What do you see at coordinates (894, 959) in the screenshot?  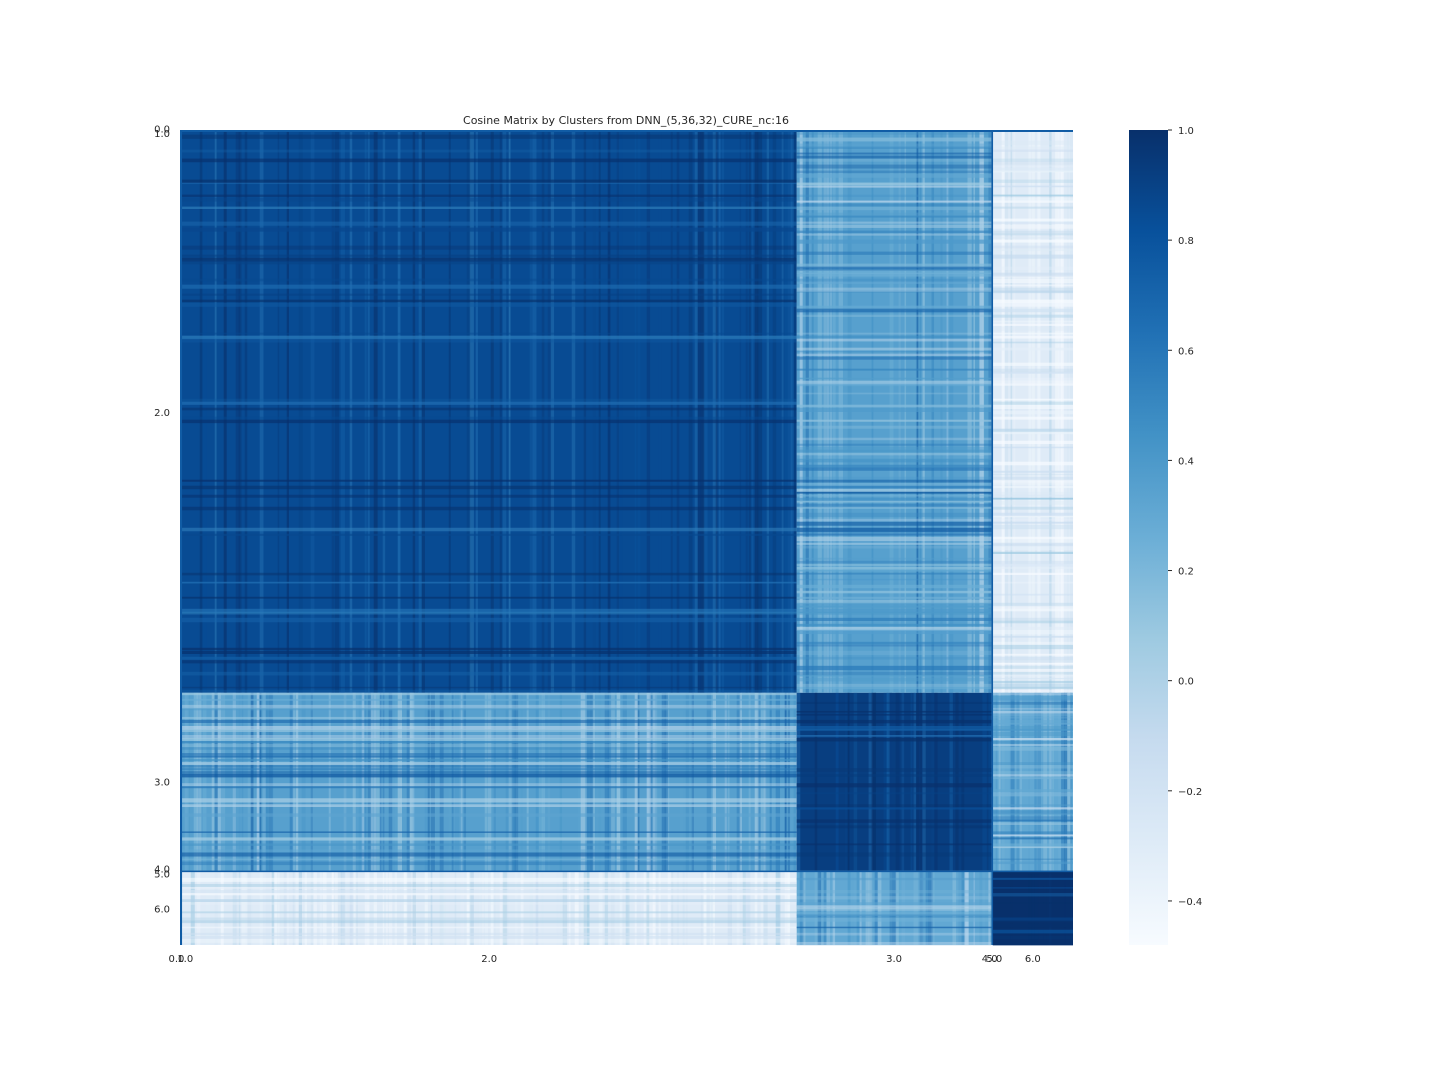 I see `x-tick-label: 3.0` at bounding box center [894, 959].